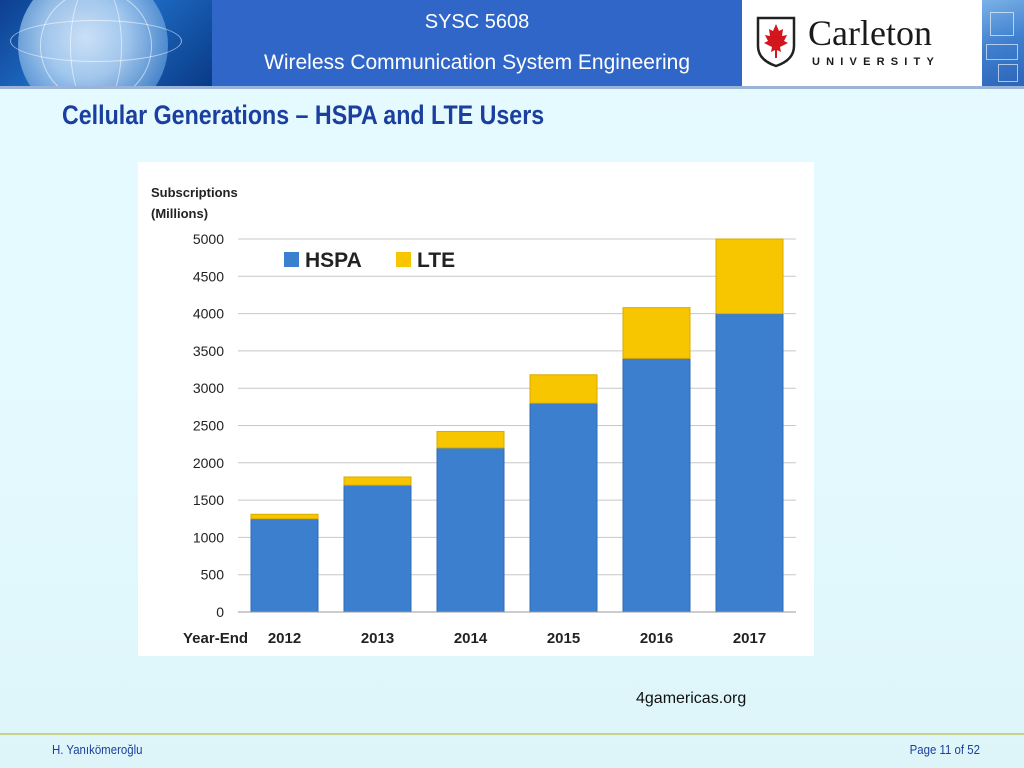 The image size is (1024, 768). What do you see at coordinates (512, 734) in the screenshot?
I see `footer-divider` at bounding box center [512, 734].